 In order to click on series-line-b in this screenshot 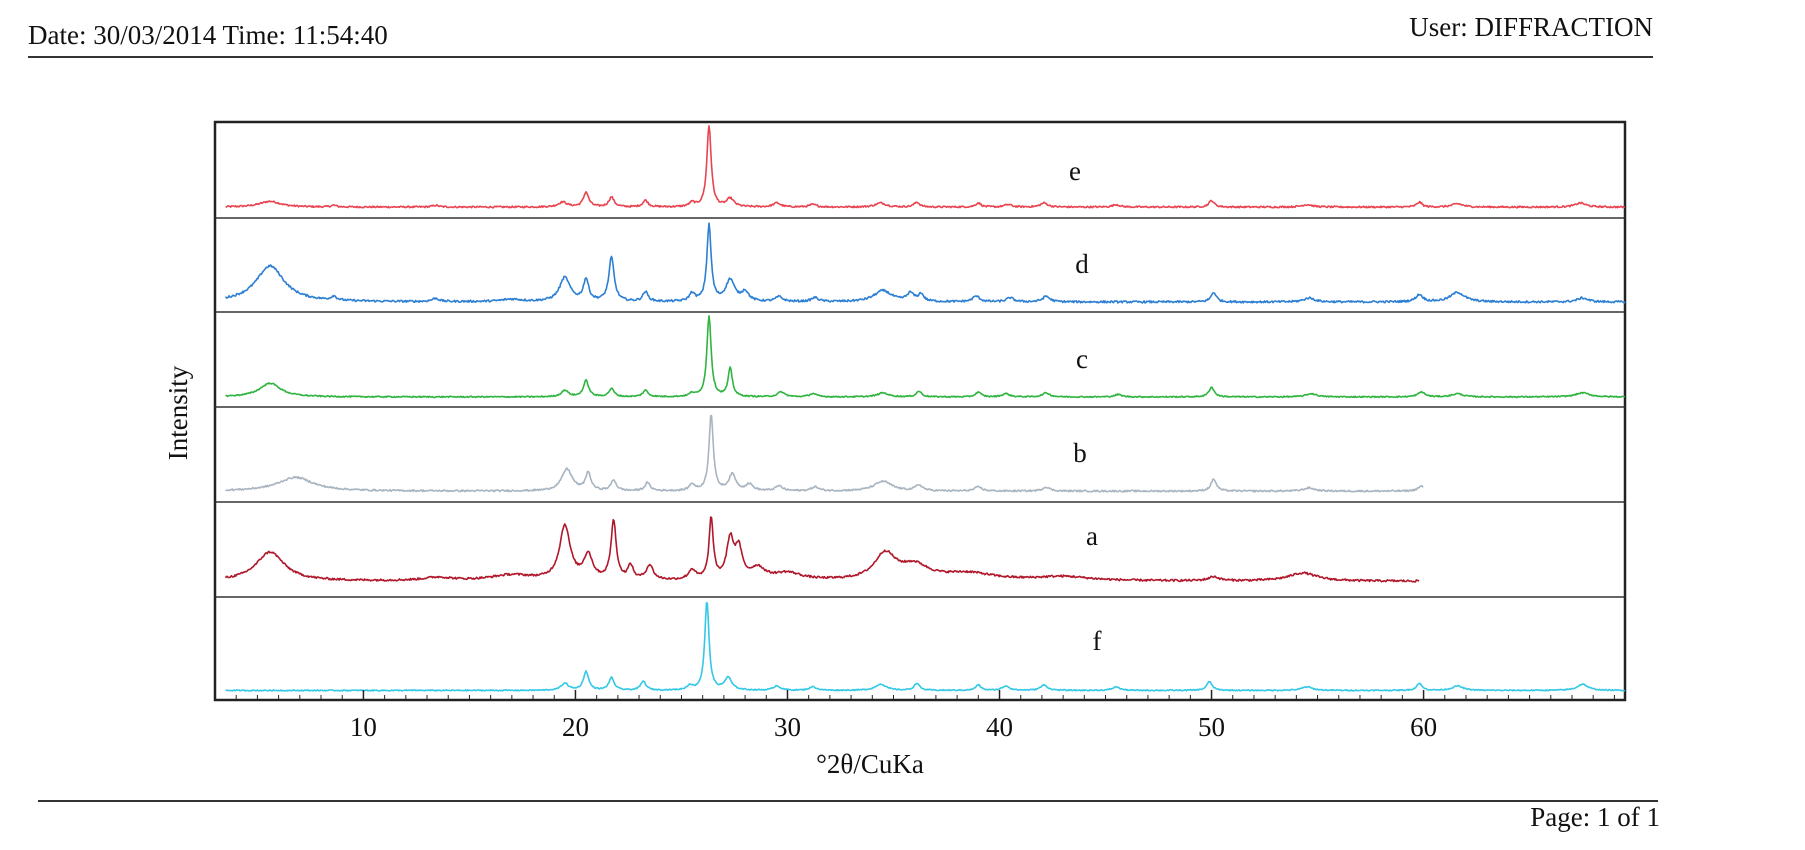, I will do `click(824, 453)`.